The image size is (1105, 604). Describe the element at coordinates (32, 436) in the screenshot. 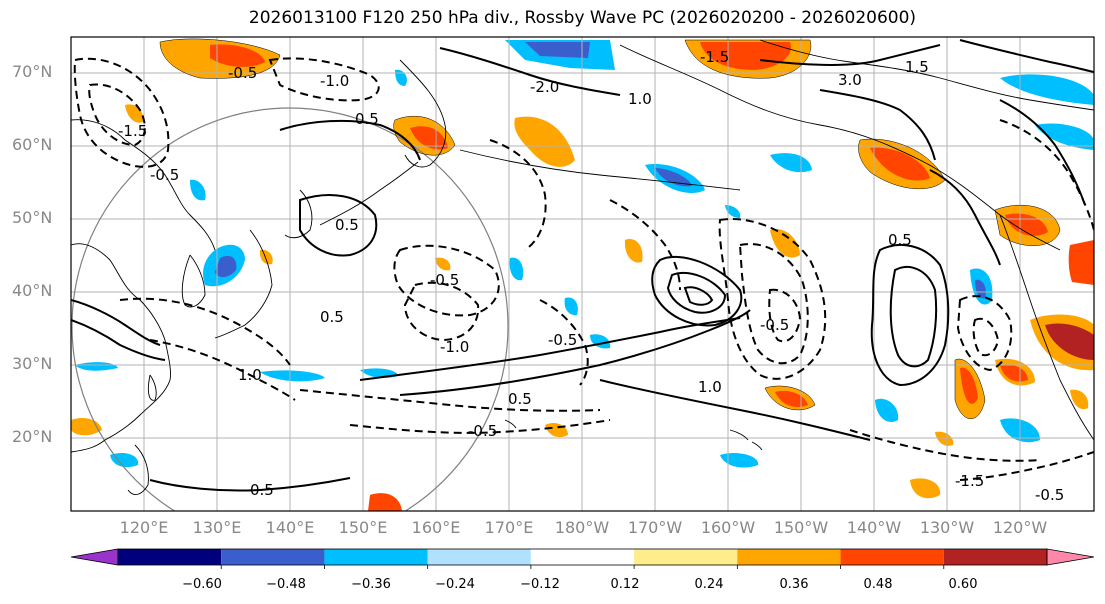

I see `lat-label-20n: 20°N` at that location.